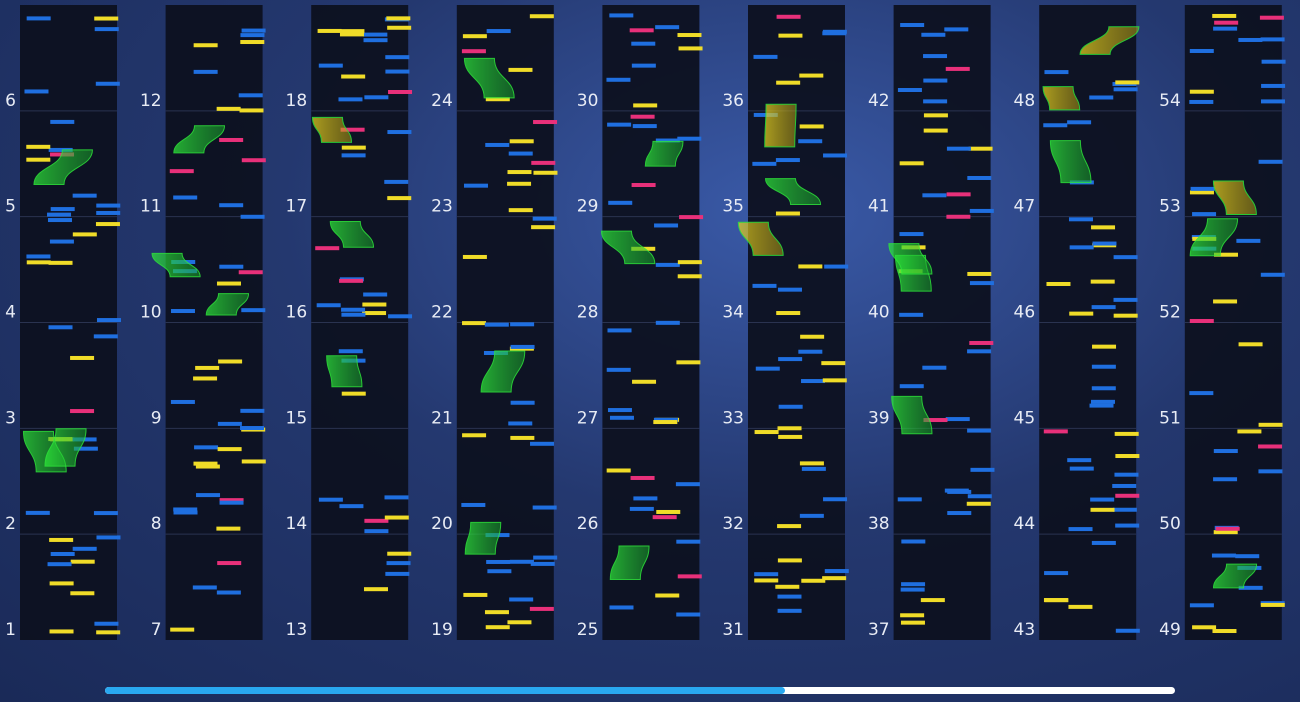  I want to click on measure-number: 52, so click(1170, 313).